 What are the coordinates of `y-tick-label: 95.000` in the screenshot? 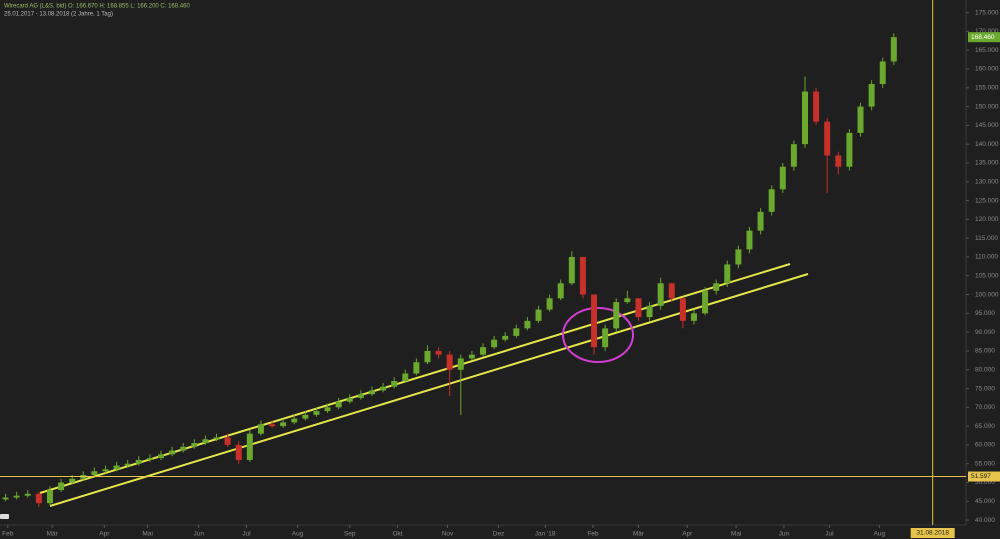 It's located at (985, 313).